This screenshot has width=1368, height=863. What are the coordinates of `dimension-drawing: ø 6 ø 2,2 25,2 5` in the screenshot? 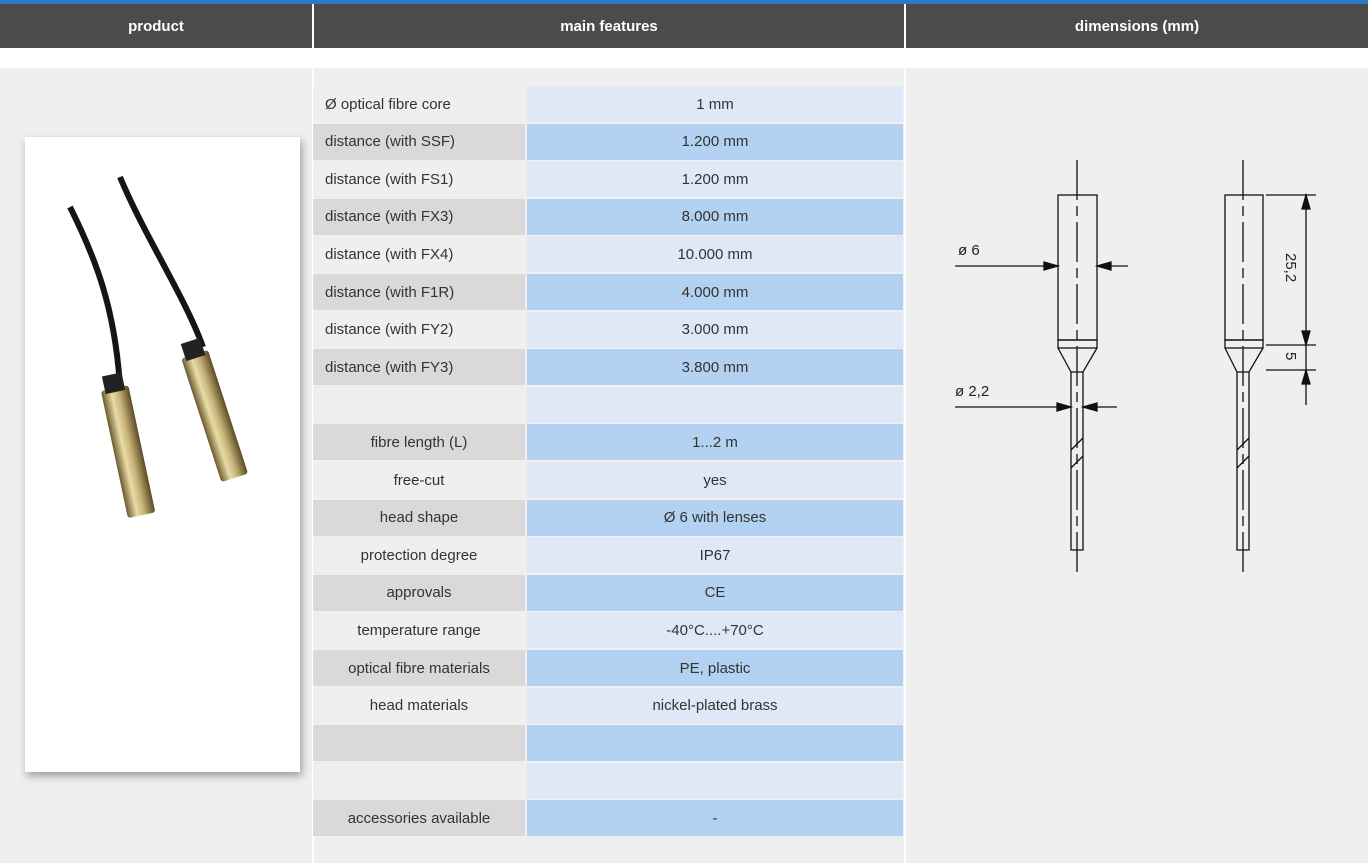 It's located at (1135, 369).